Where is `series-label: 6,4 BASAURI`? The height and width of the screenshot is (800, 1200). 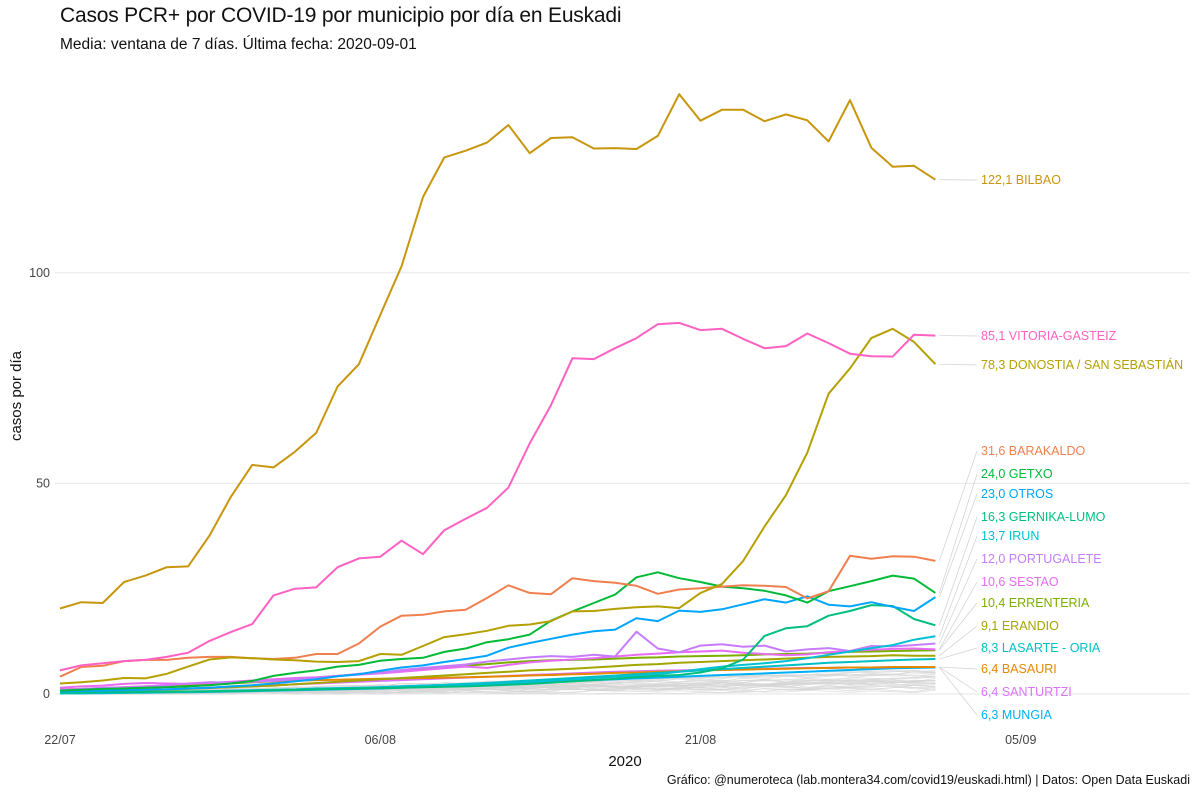 series-label: 6,4 BASAURI is located at coordinates (1019, 669).